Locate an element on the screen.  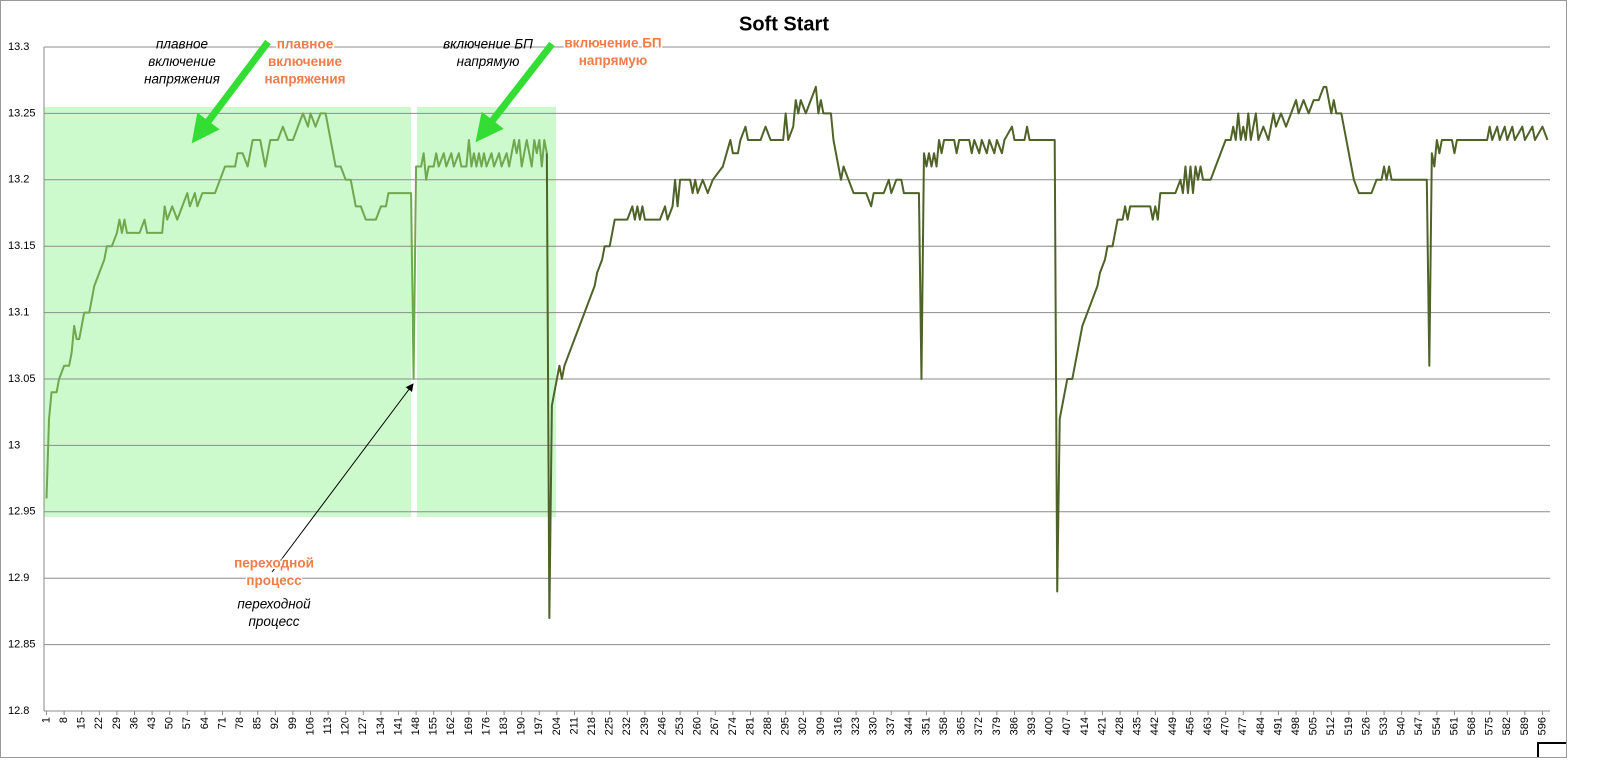
x-tick-label: 540 is located at coordinates (1402, 726).